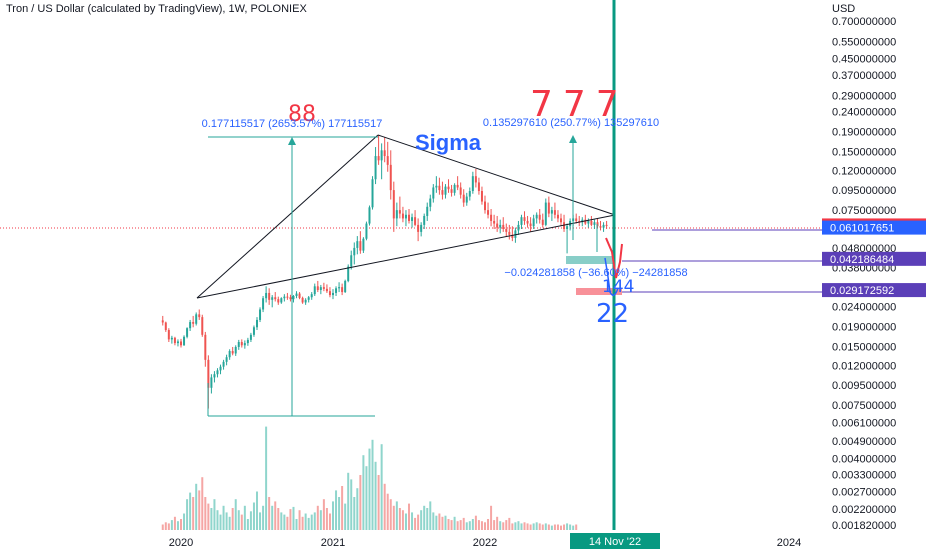  I want to click on hand-144: 144, so click(618, 287).